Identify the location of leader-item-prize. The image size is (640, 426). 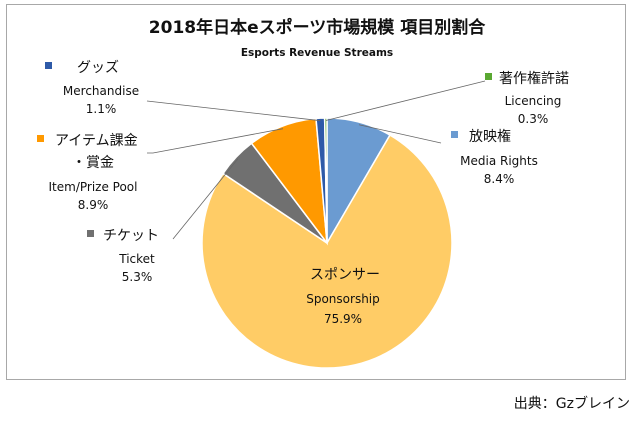
(215, 141).